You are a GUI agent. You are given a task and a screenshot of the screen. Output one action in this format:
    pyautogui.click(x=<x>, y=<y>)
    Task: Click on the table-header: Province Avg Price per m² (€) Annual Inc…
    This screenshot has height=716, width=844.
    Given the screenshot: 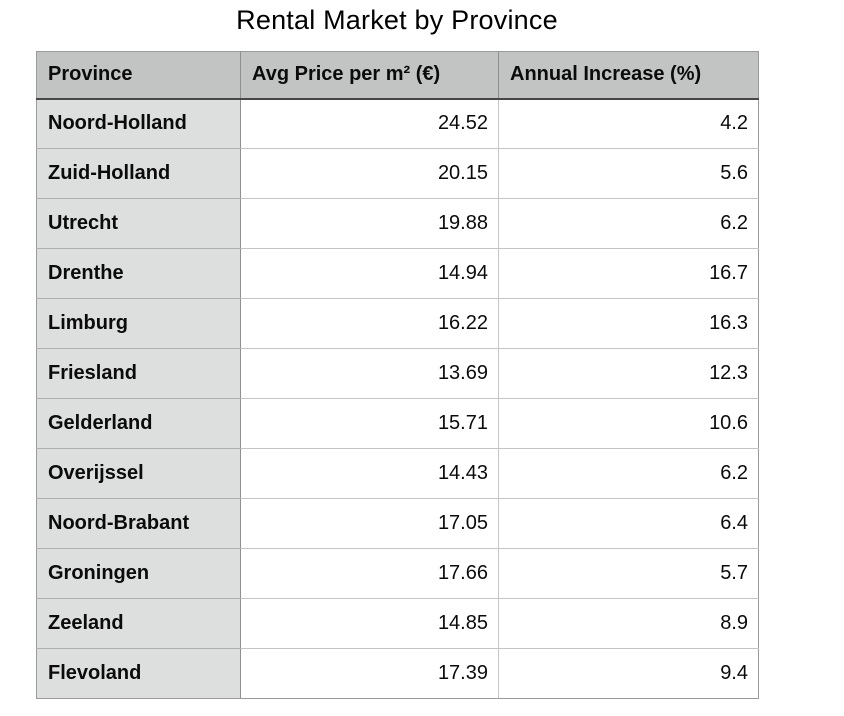 What is the action you would take?
    pyautogui.click(x=397, y=75)
    